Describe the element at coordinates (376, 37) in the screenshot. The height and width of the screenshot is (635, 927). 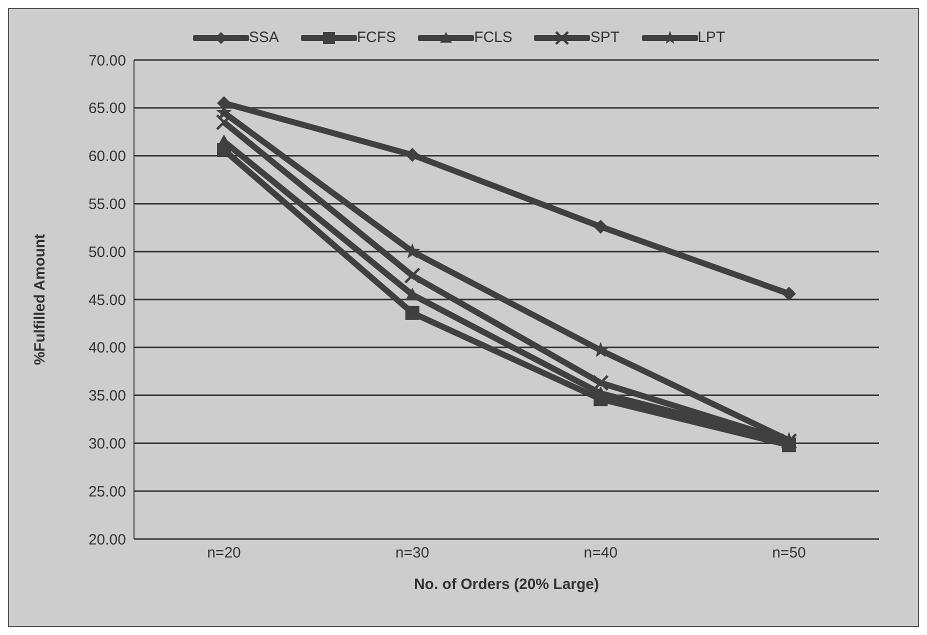
I see `legend-label: FCFS` at that location.